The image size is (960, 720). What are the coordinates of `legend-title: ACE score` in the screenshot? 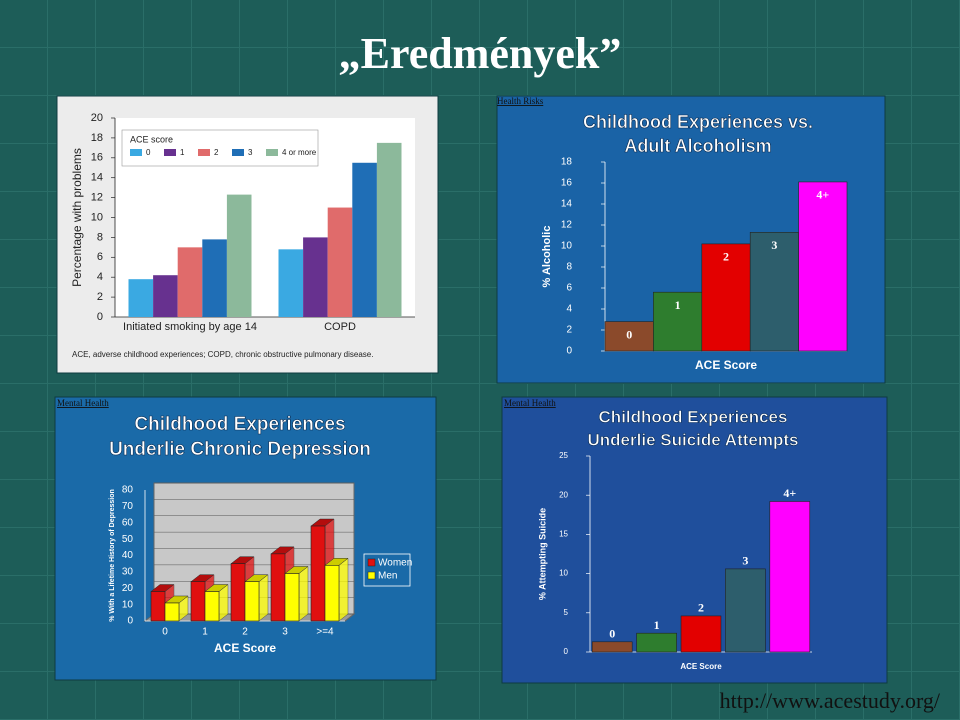 It's located at (151, 139).